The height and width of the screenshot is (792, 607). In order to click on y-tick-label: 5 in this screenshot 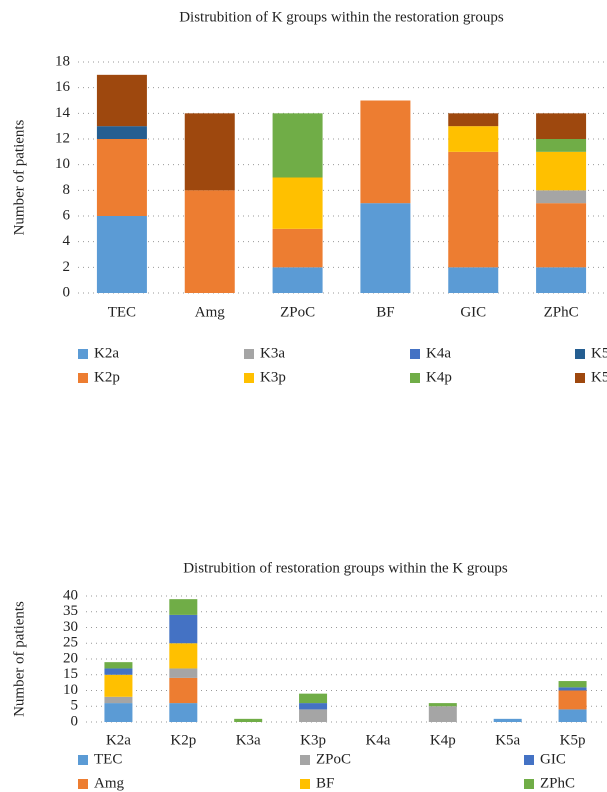, I will do `click(75, 706)`.